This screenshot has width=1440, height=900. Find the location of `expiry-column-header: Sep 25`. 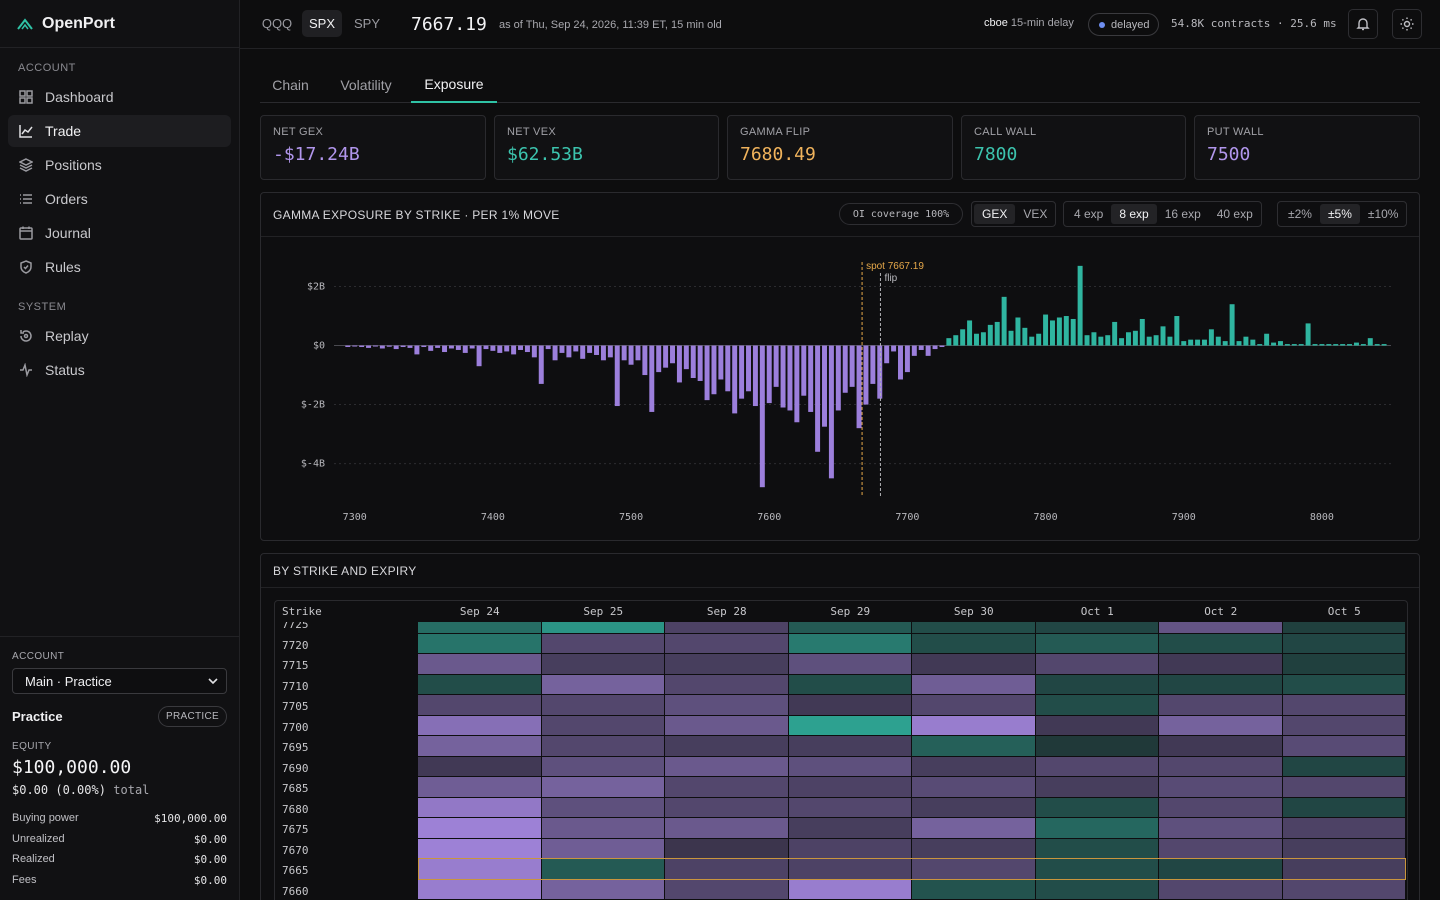

expiry-column-header: Sep 25 is located at coordinates (603, 611).